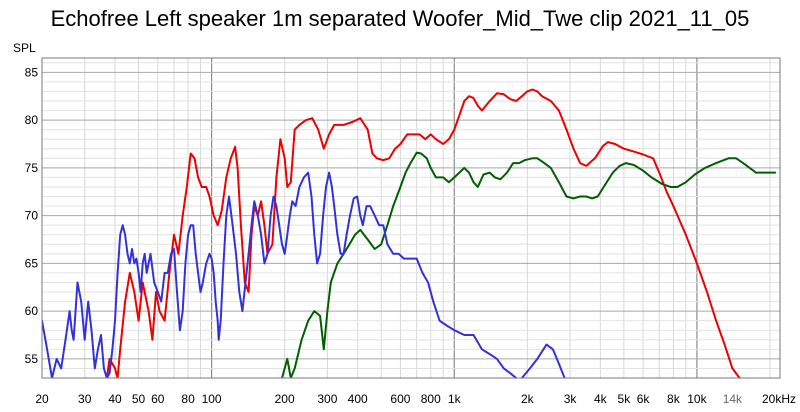 Image resolution: width=800 pixels, height=412 pixels. I want to click on y-axis-label: SPL, so click(24, 48).